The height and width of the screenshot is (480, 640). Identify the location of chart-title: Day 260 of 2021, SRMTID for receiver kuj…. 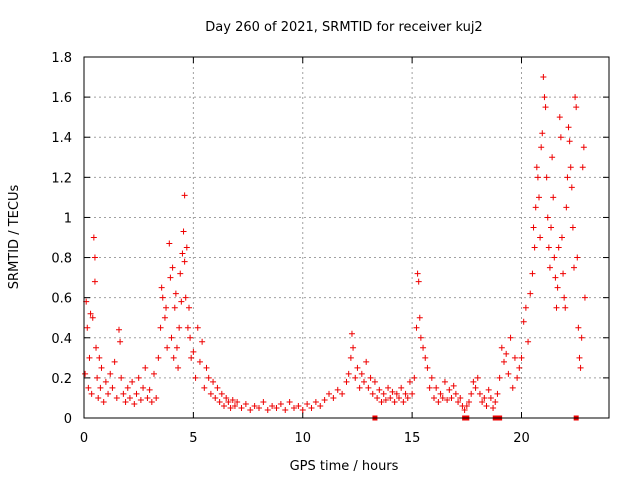
(343, 27).